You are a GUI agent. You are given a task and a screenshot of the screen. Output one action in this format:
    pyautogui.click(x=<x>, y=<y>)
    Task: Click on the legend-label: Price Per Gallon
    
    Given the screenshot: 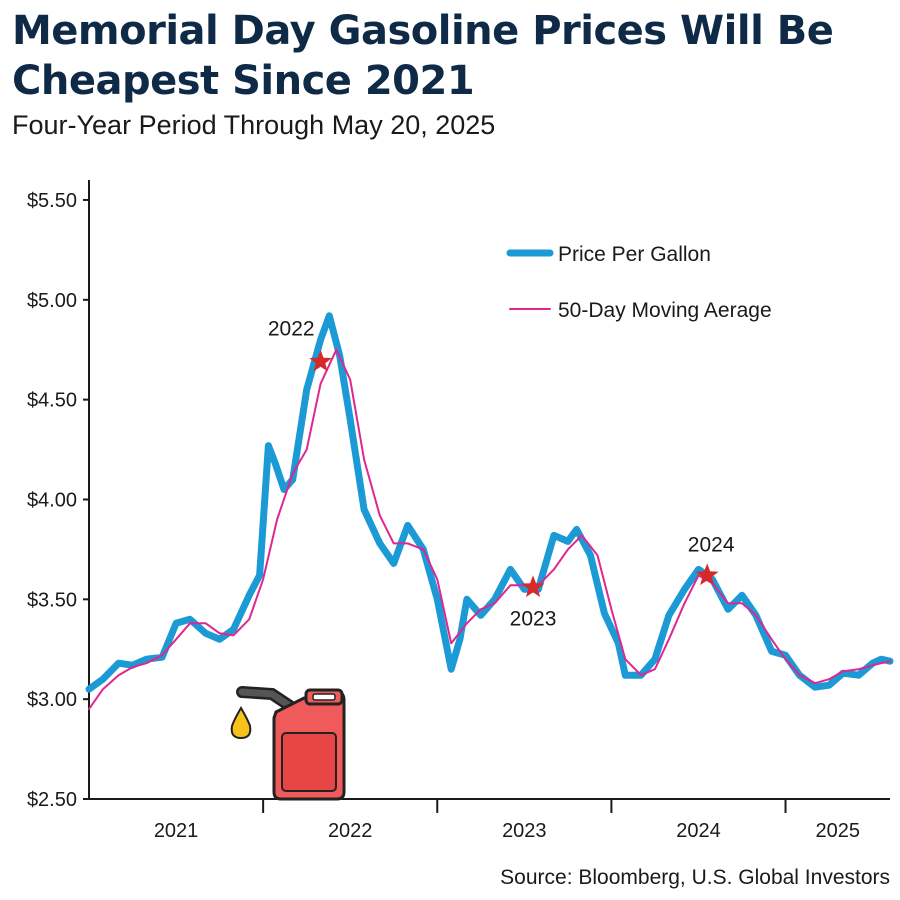 What is the action you would take?
    pyautogui.click(x=634, y=254)
    